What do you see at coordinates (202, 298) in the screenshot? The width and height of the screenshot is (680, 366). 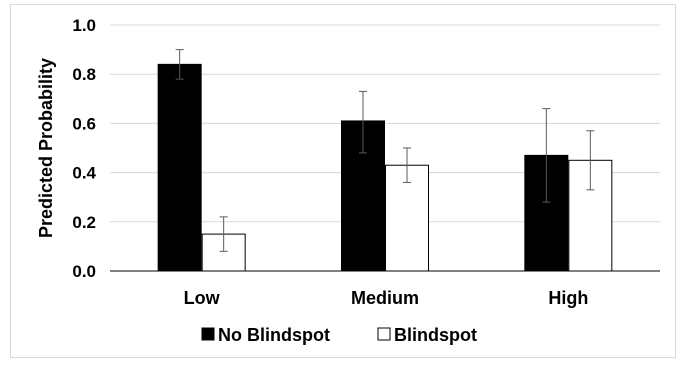 I see `x-tick-label: Low` at bounding box center [202, 298].